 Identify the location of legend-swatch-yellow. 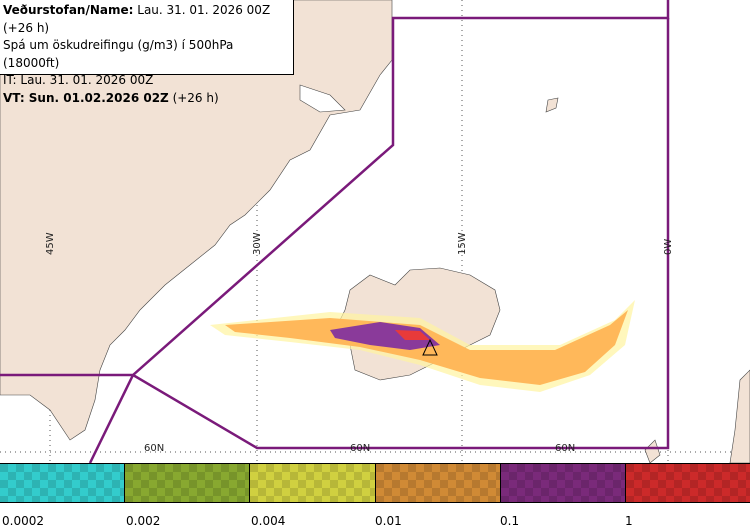
(313, 483).